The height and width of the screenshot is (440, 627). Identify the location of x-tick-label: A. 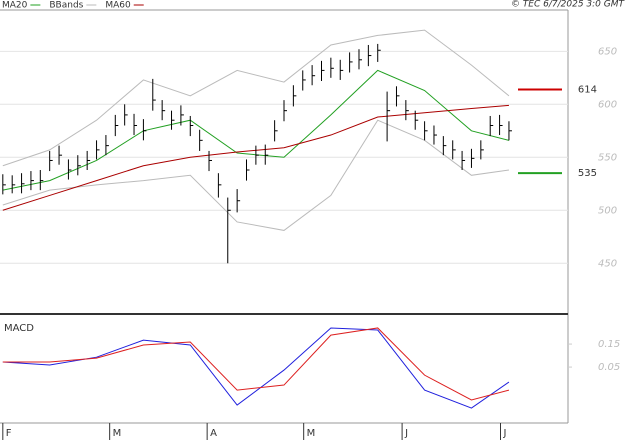
(213, 433).